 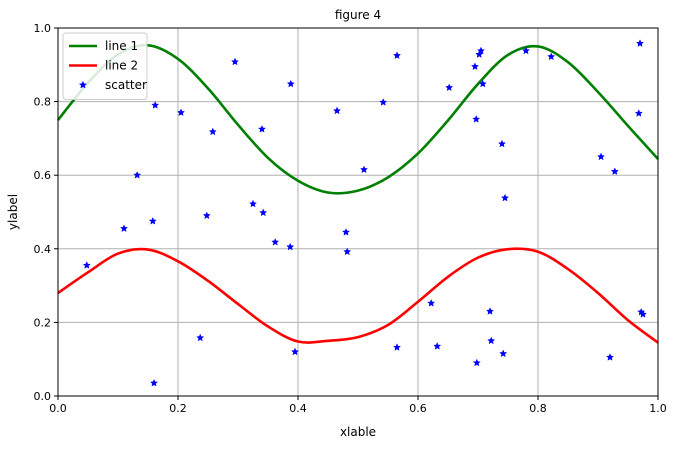 What do you see at coordinates (178, 408) in the screenshot?
I see `x-tick-label: 0.2` at bounding box center [178, 408].